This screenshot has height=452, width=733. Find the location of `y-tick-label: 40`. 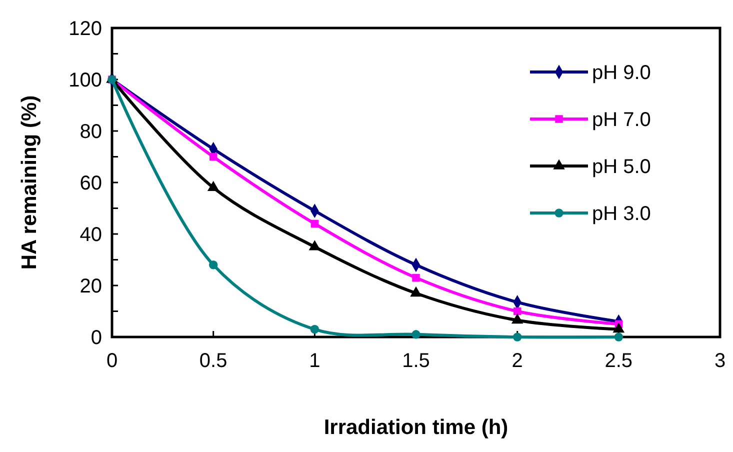

y-tick-label: 40 is located at coordinates (91, 235).